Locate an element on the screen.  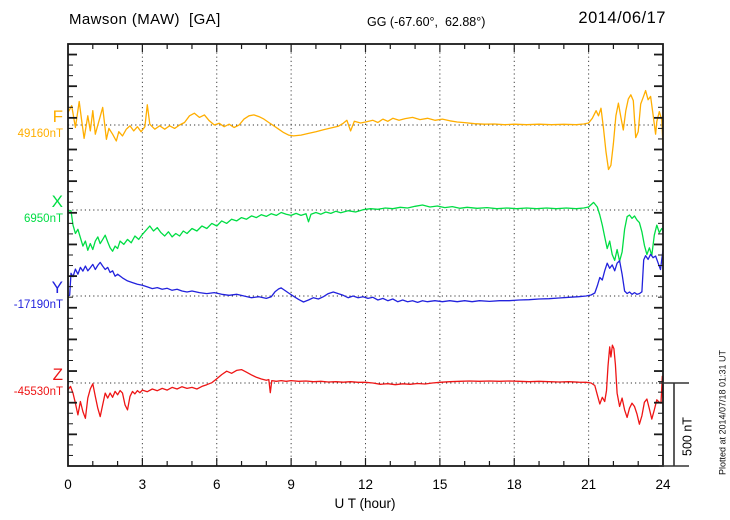
component-letter: Z is located at coordinates (57, 374).